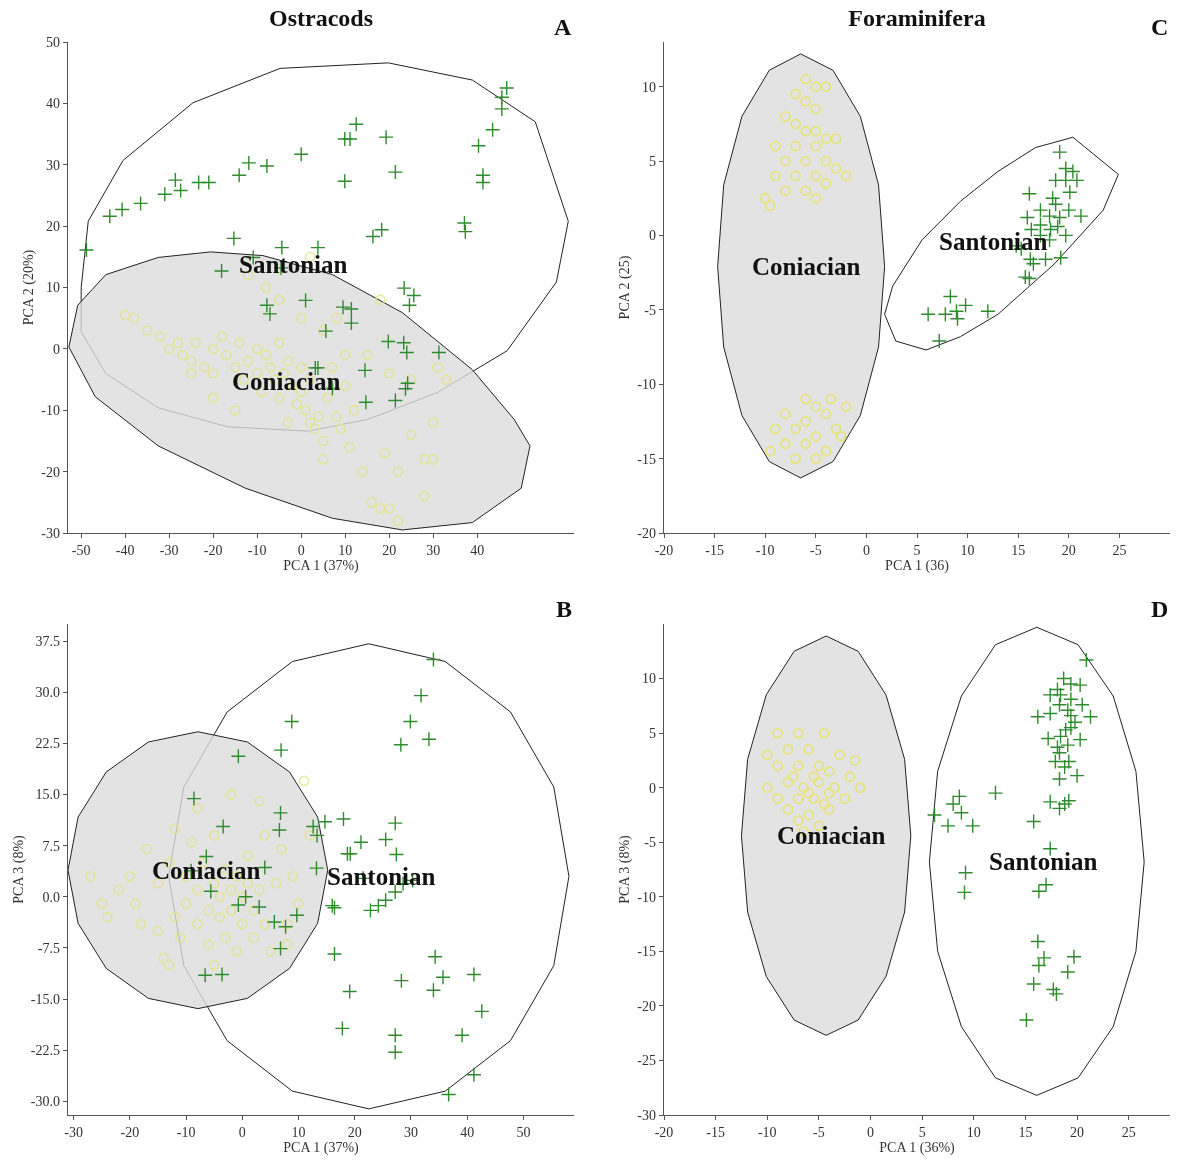  Describe the element at coordinates (564, 609) in the screenshot. I see `text: B` at that location.